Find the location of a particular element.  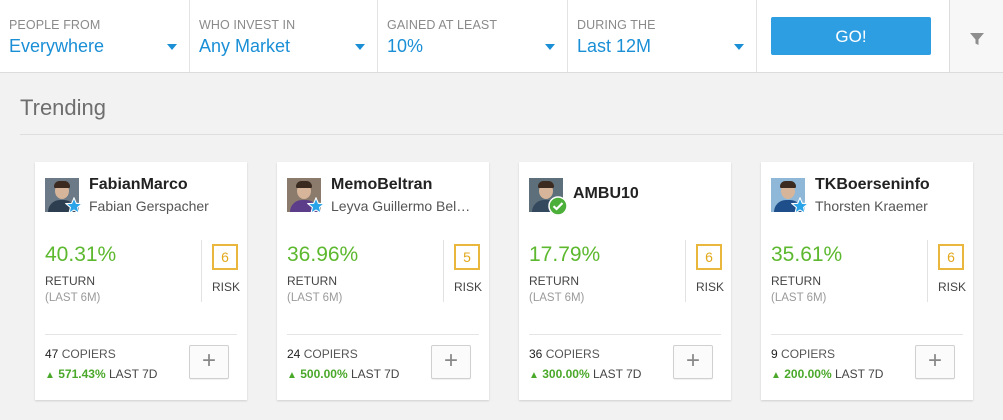

filter-during-the: DURING THE Last 12M is located at coordinates (662, 36).